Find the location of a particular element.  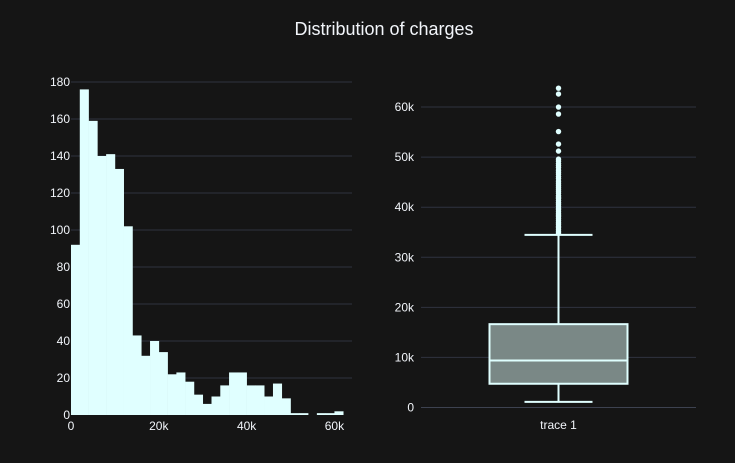

hist-y-tick-label: 100 is located at coordinates (60, 230).